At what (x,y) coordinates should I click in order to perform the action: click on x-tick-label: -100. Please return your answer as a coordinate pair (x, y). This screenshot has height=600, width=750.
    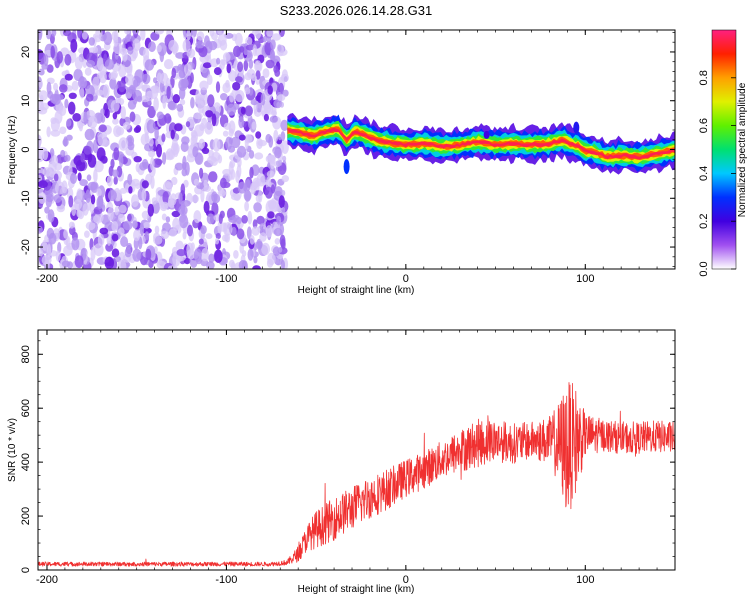
    Looking at the image, I should click on (226, 580).